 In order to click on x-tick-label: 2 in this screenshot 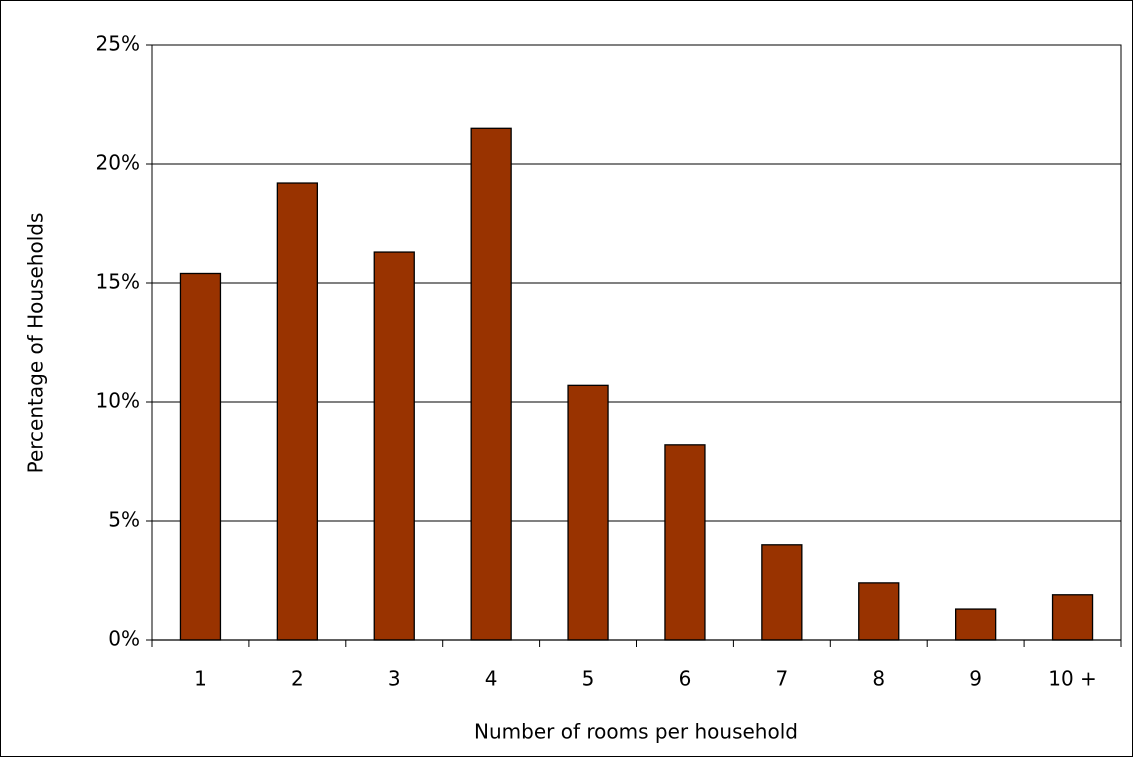, I will do `click(297, 679)`.